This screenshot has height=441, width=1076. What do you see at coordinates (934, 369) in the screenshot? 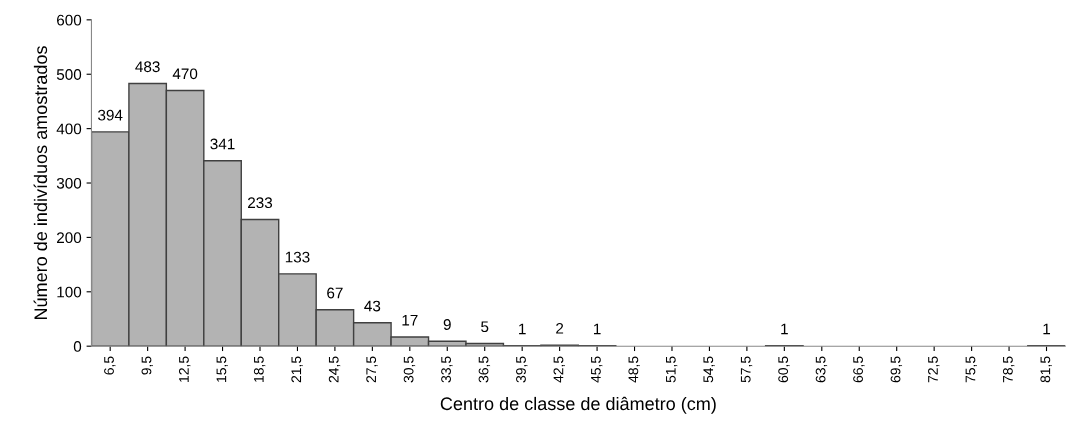
I see `x-tick-label: 72,5` at bounding box center [934, 369].